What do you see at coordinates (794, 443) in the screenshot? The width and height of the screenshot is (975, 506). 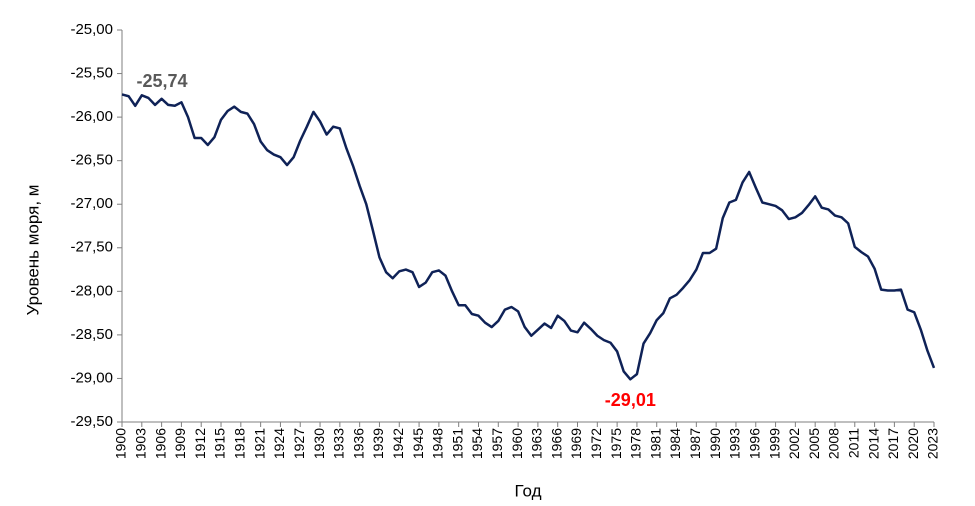 I see `x-tick-label: 2002` at bounding box center [794, 443].